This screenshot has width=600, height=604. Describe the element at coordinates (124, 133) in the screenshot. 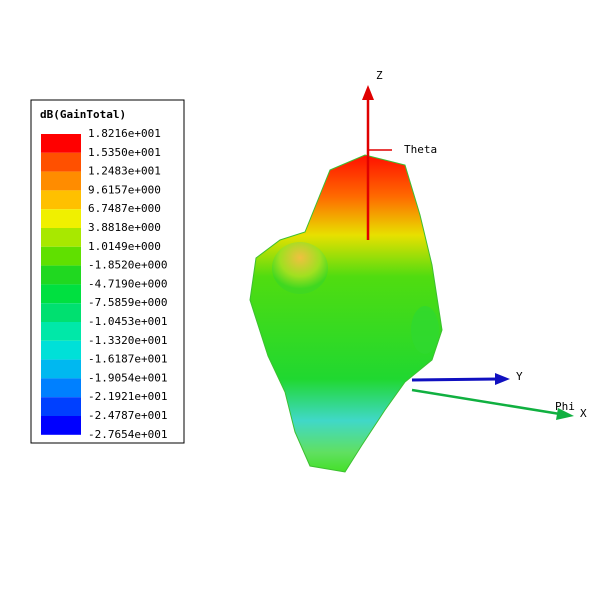

I see `legend-label: 1.8216e+001` at that location.